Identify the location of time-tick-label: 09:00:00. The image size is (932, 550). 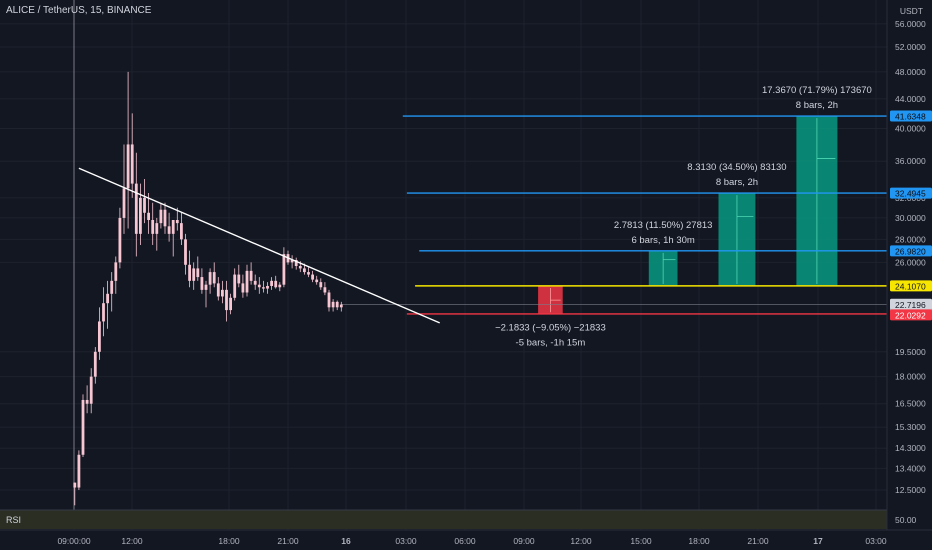
(73, 541).